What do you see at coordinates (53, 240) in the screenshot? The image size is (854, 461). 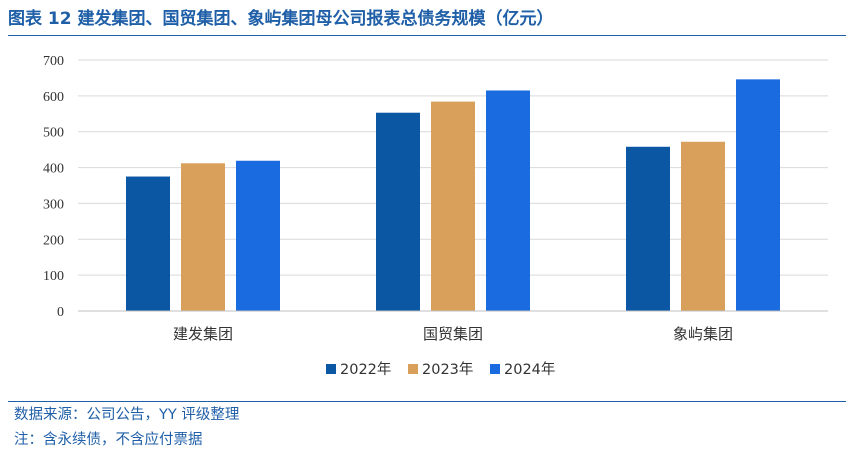 I see `y-tick-label: 200` at bounding box center [53, 240].